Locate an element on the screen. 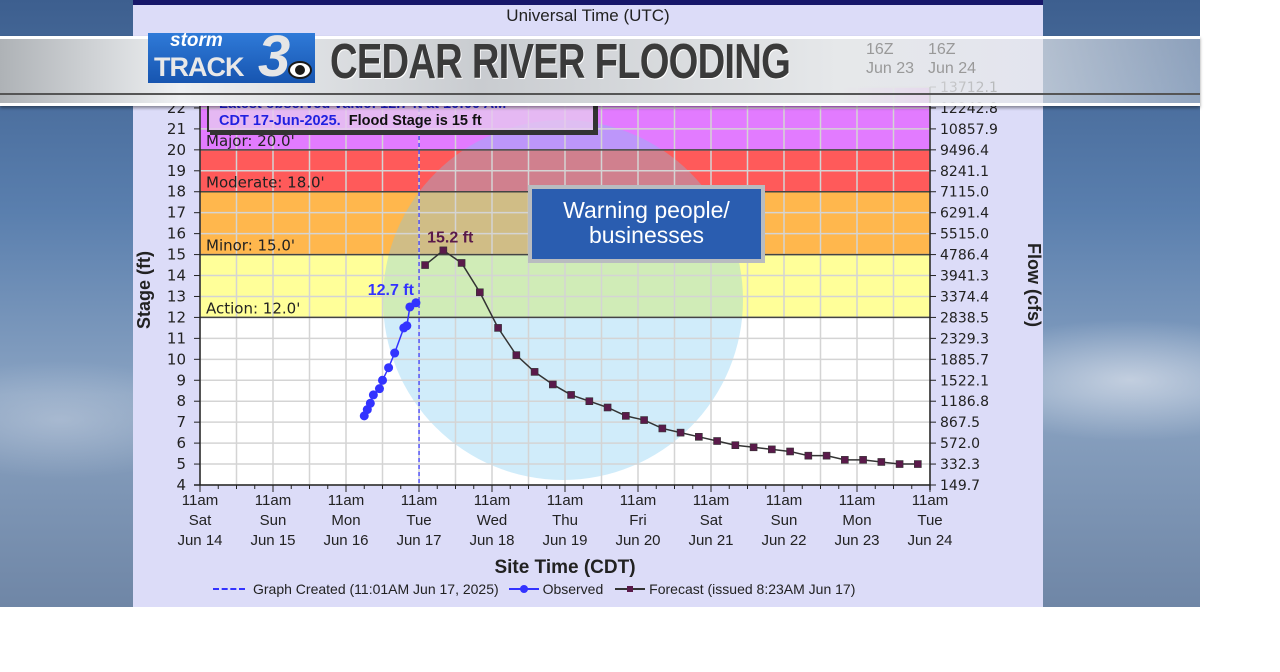 The width and height of the screenshot is (1280, 672). y2-tick-label: 3941.3 is located at coordinates (964, 277).